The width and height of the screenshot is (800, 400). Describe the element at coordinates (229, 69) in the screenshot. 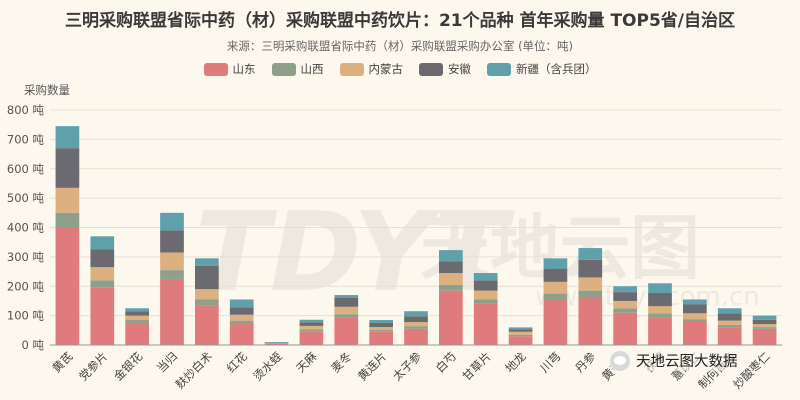

I see `legend-item: 山东` at that location.